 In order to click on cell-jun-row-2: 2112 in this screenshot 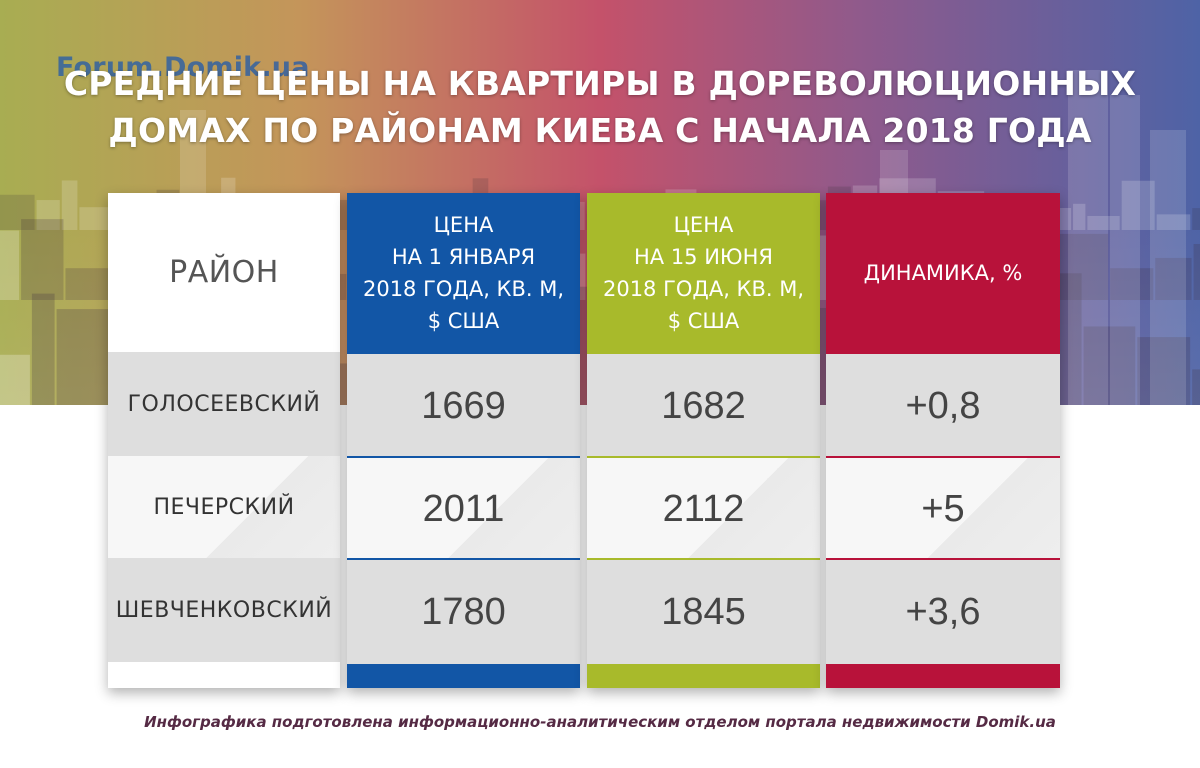, I will do `click(703, 508)`.